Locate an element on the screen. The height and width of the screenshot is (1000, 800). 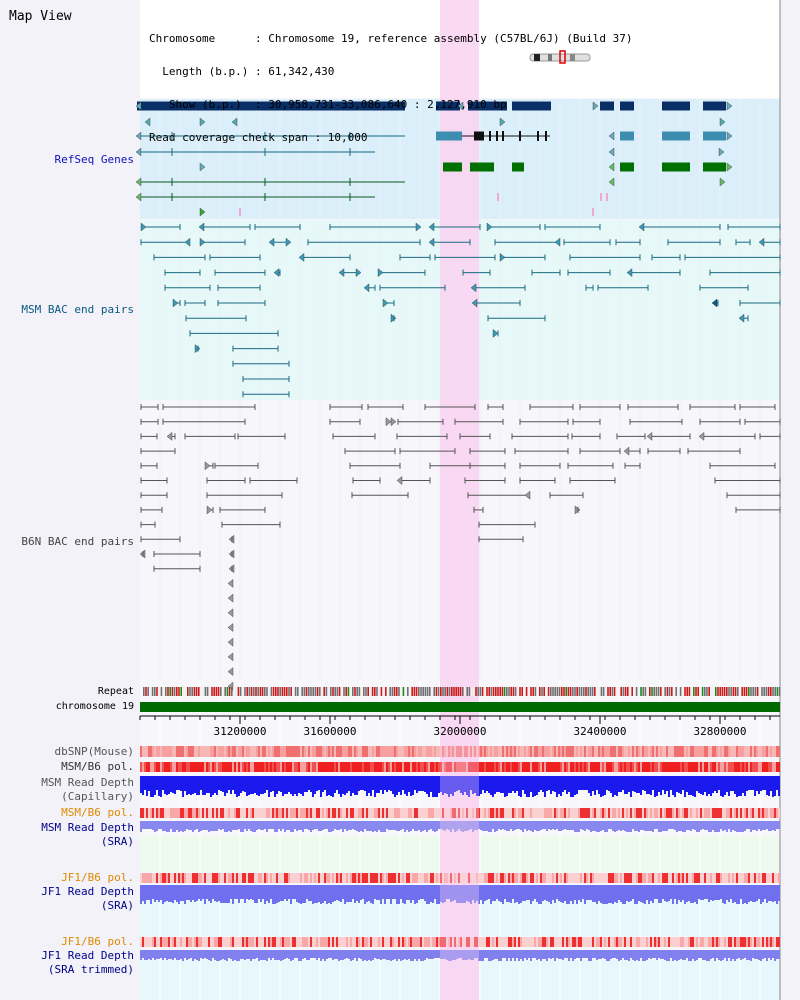
track-label-refseq: RefSeq Genes is located at coordinates (94, 159).